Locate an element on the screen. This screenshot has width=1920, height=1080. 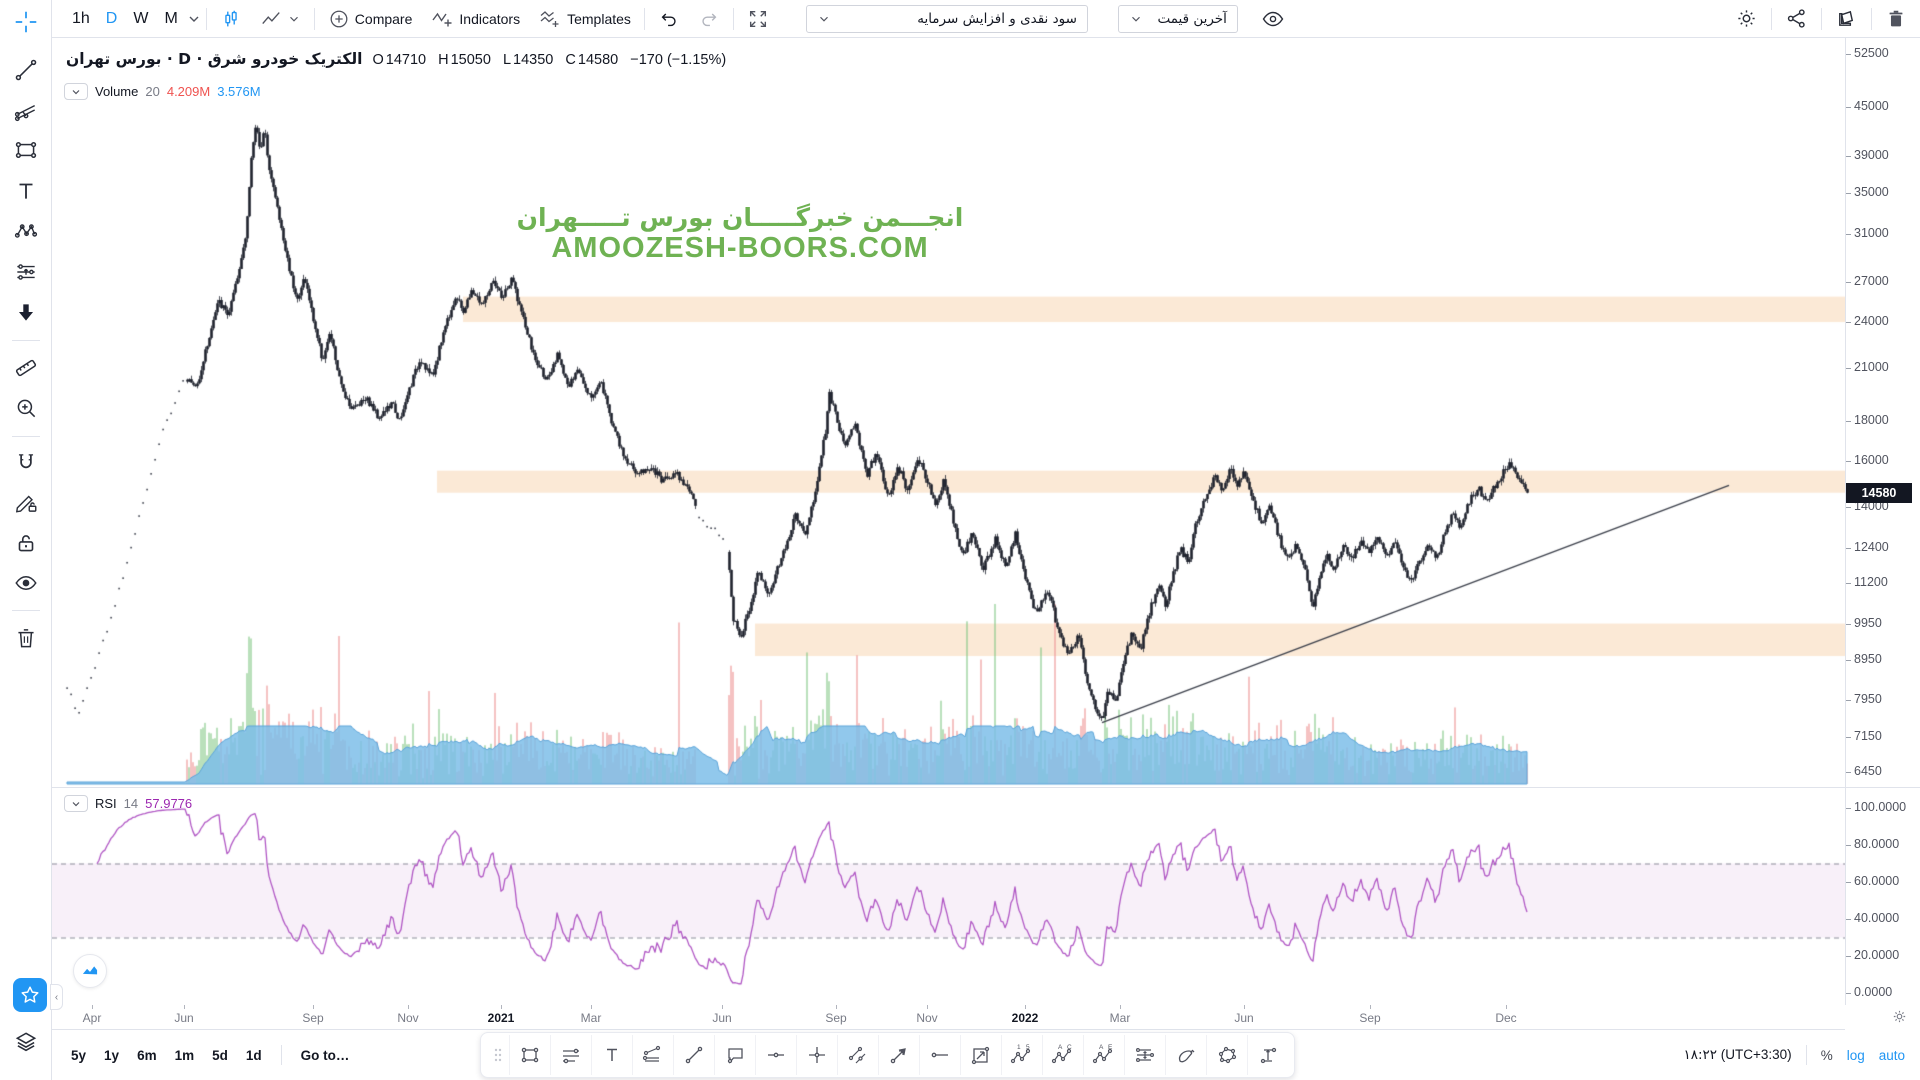
percent-scale-button: % is located at coordinates (1826, 1055).